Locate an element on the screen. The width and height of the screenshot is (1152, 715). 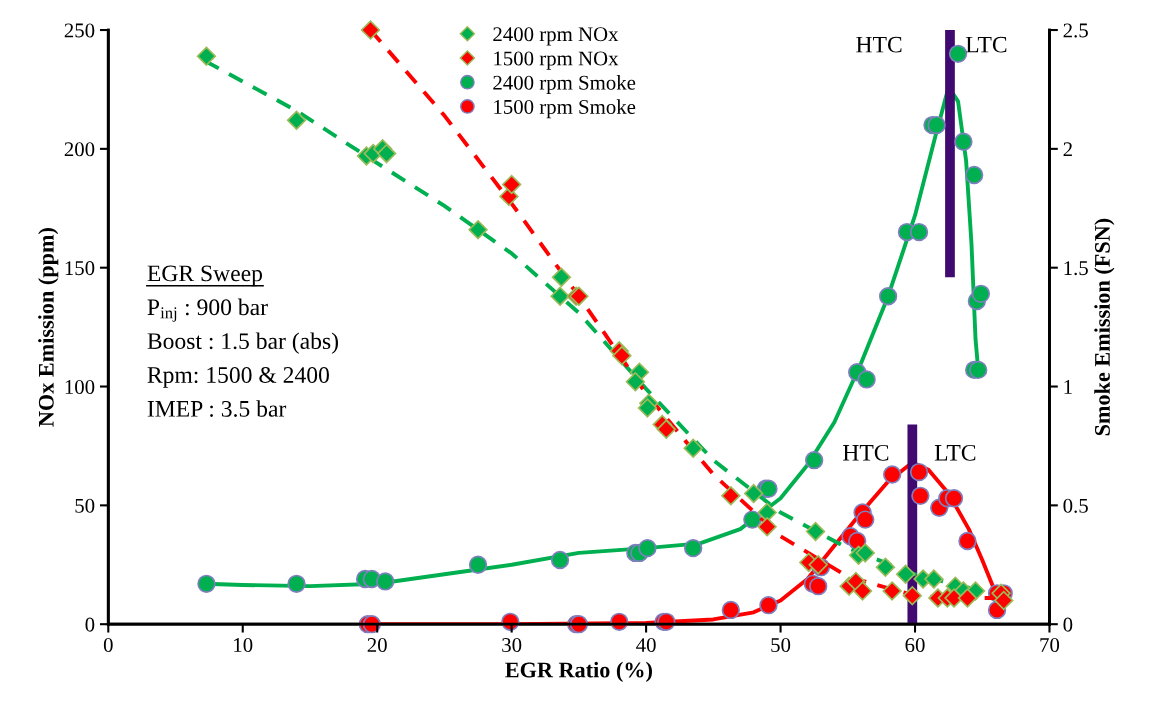
y2-tick-label: 0 is located at coordinates (1068, 624).